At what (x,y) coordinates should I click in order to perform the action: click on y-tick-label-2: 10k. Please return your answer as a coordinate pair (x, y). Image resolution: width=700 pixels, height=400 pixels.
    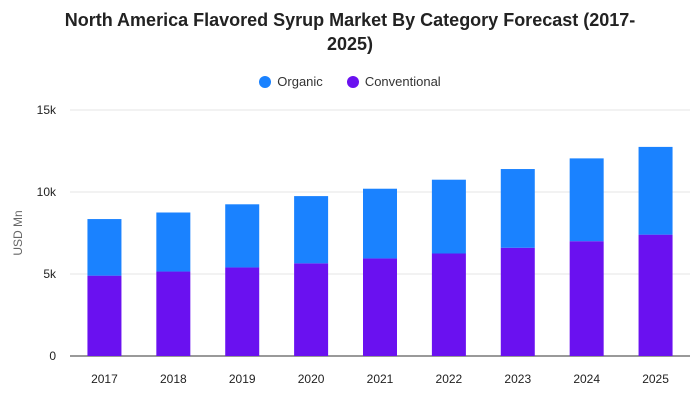
    Looking at the image, I should click on (47, 192).